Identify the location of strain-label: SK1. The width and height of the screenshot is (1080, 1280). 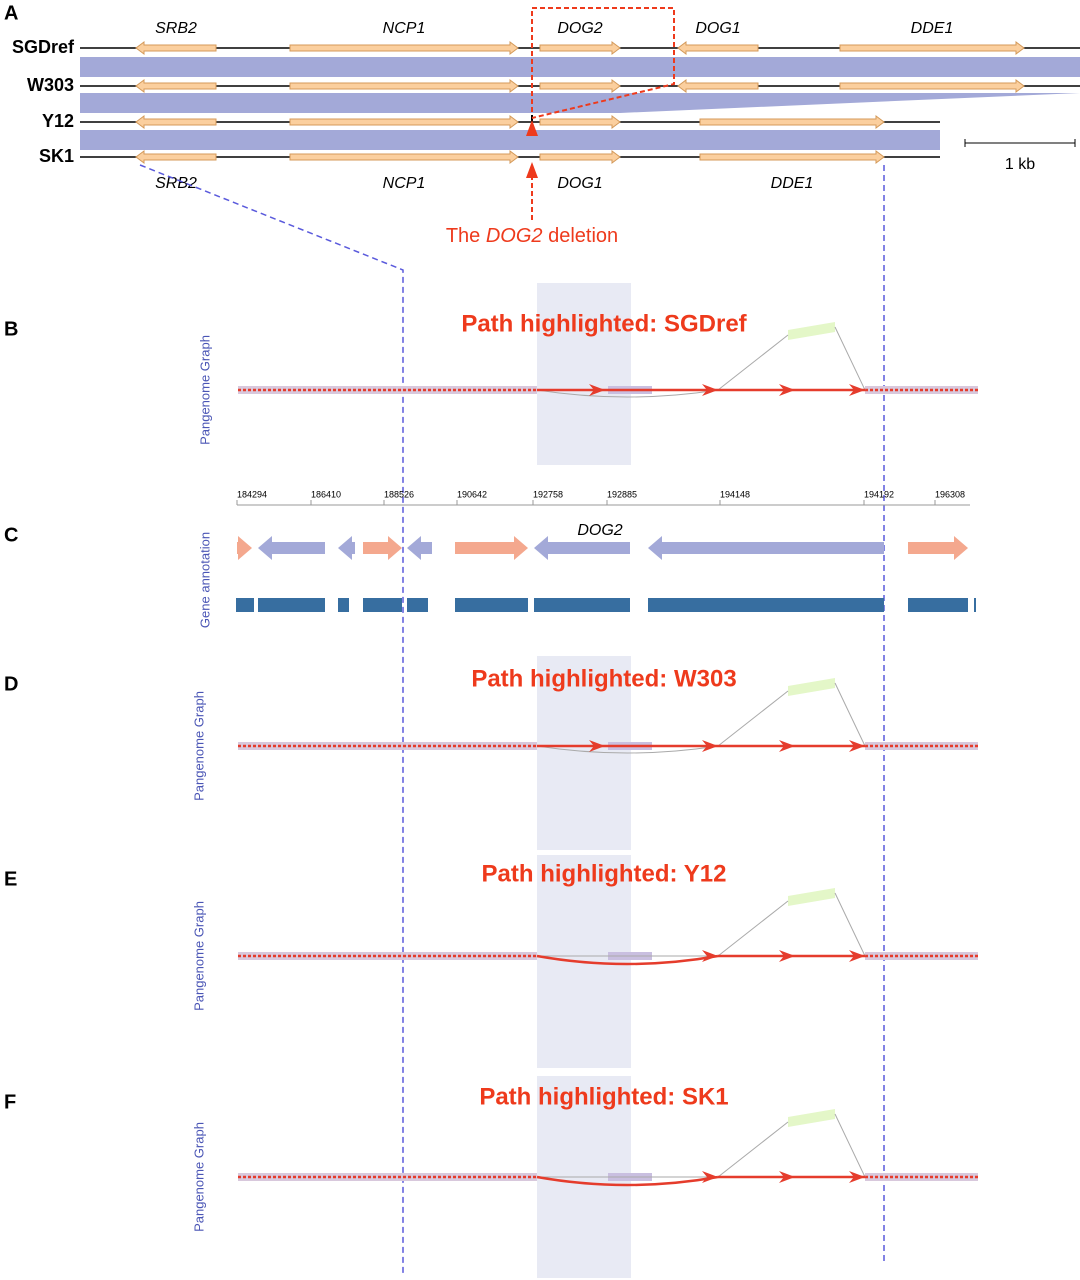
(56, 156).